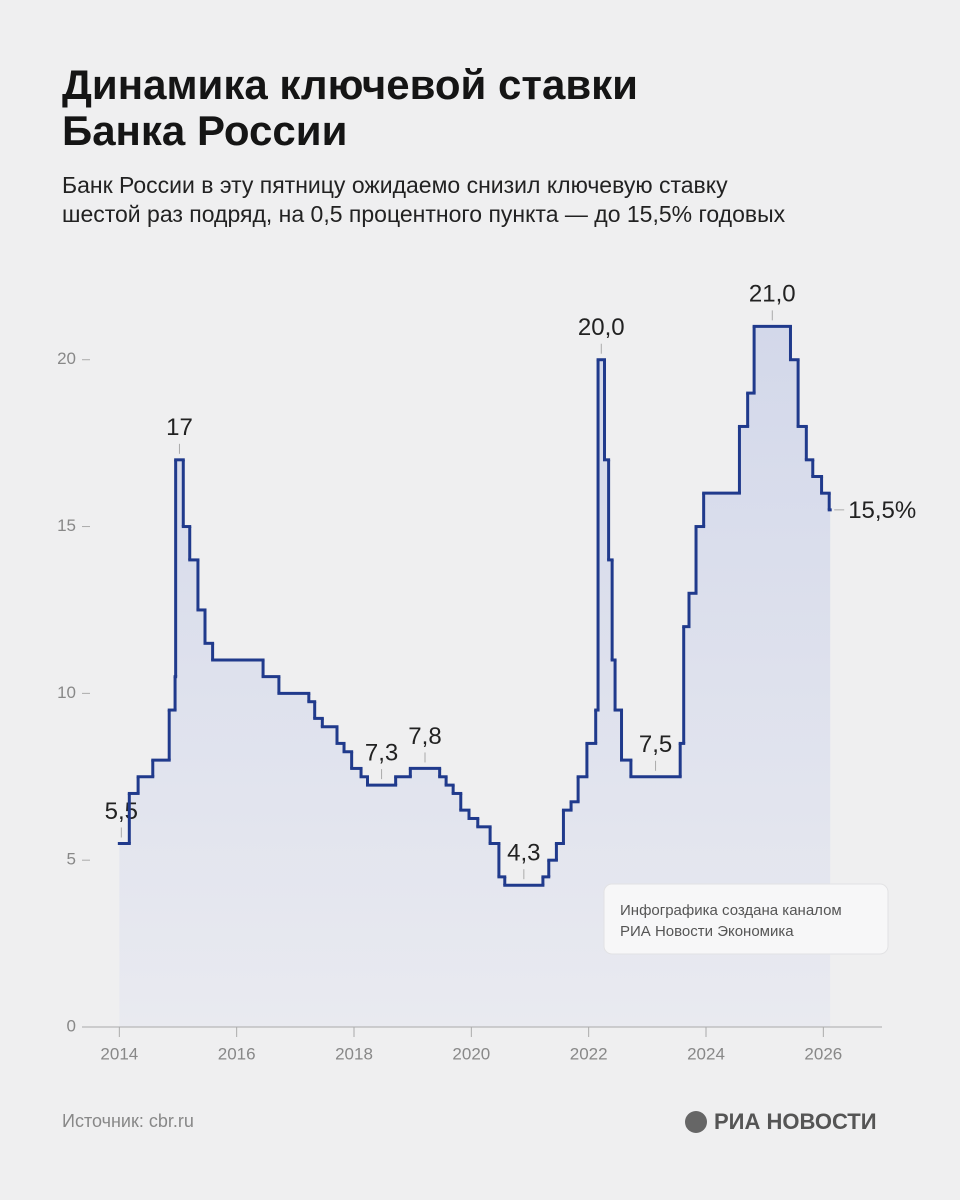  Describe the element at coordinates (589, 1053) in the screenshot. I see `x-tick-label: 2022` at that location.